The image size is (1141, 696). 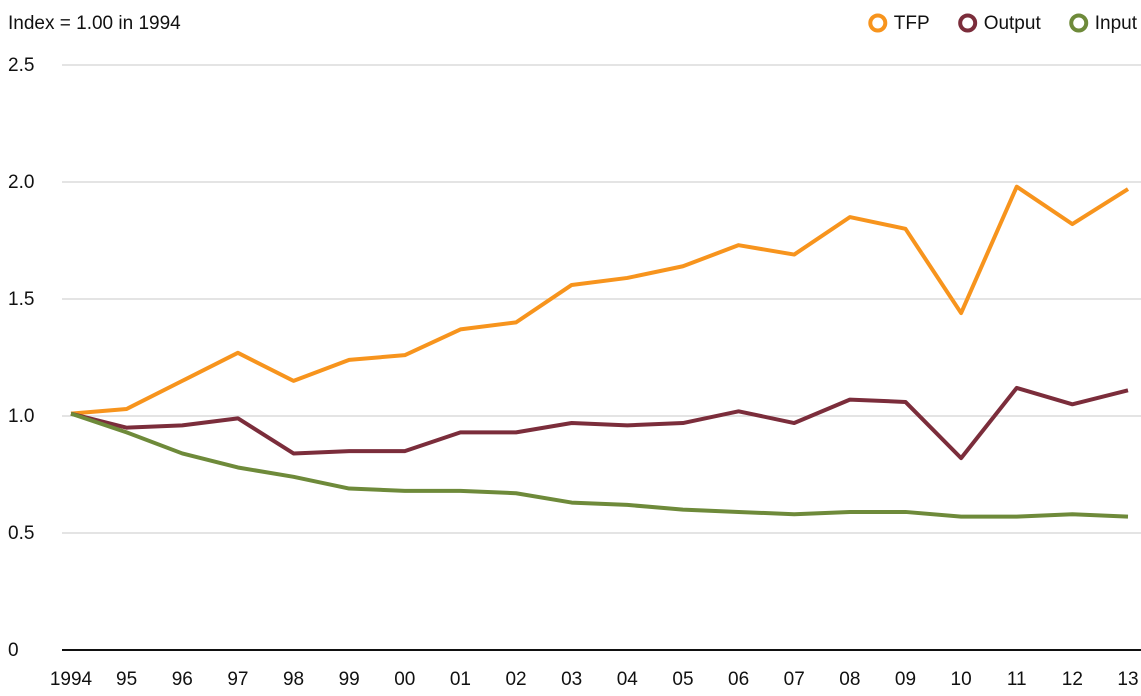 I want to click on legend-label: TFP, so click(x=912, y=23).